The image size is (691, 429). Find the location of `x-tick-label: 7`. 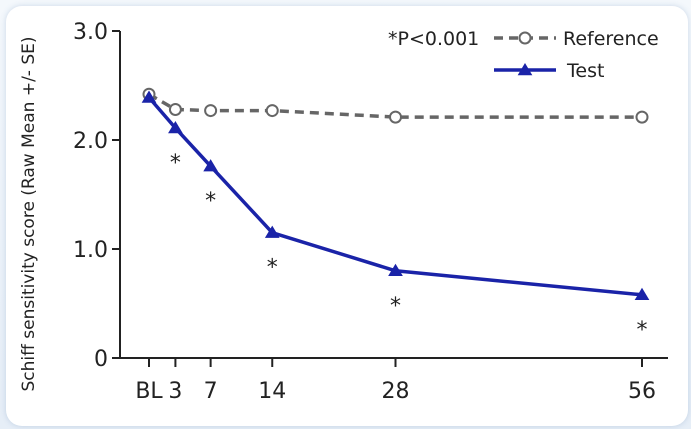

x-tick-label: 7 is located at coordinates (211, 391).